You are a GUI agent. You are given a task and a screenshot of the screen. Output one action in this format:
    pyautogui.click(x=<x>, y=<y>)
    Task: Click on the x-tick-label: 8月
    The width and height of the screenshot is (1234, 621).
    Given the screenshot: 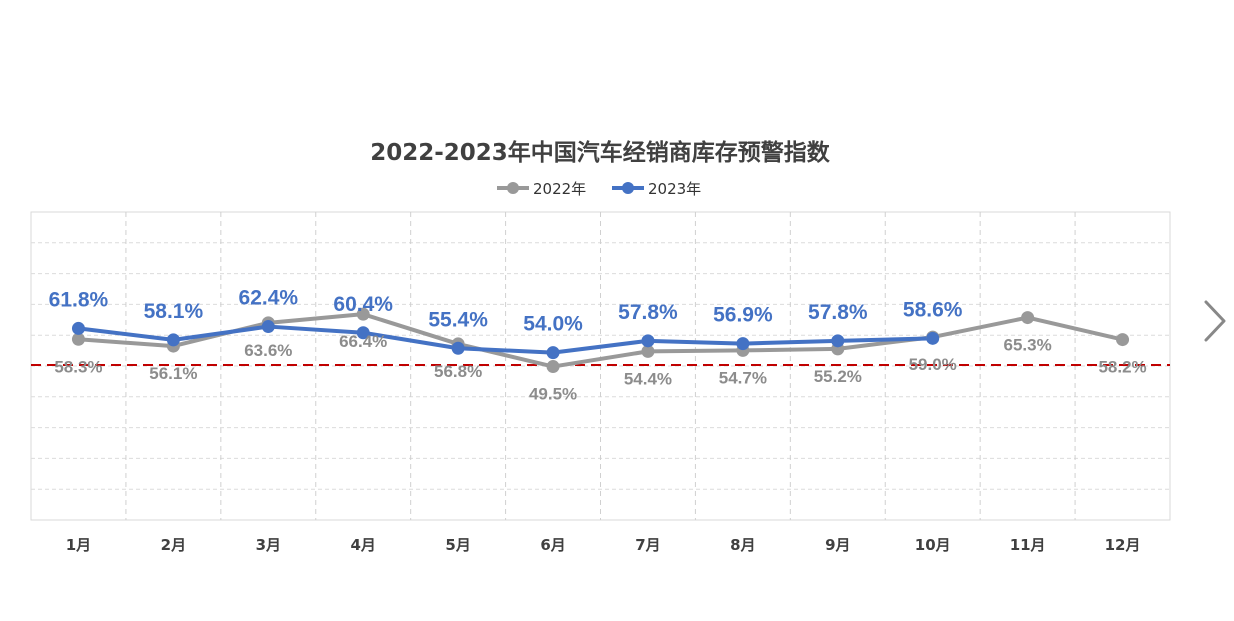 What is the action you would take?
    pyautogui.click(x=742, y=545)
    